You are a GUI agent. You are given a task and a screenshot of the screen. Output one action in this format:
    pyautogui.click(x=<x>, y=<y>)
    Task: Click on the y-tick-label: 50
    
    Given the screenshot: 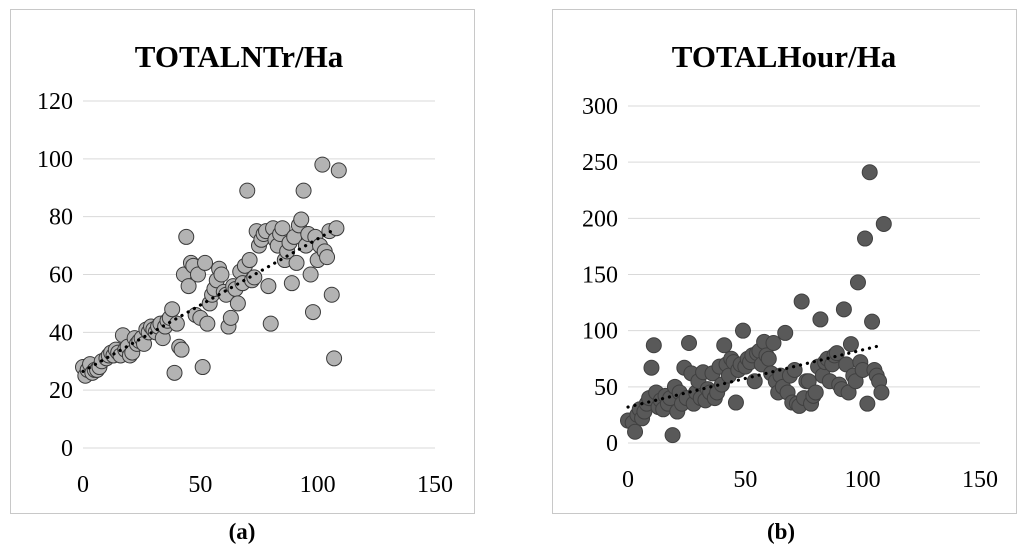 What is the action you would take?
    pyautogui.click(x=606, y=388)
    